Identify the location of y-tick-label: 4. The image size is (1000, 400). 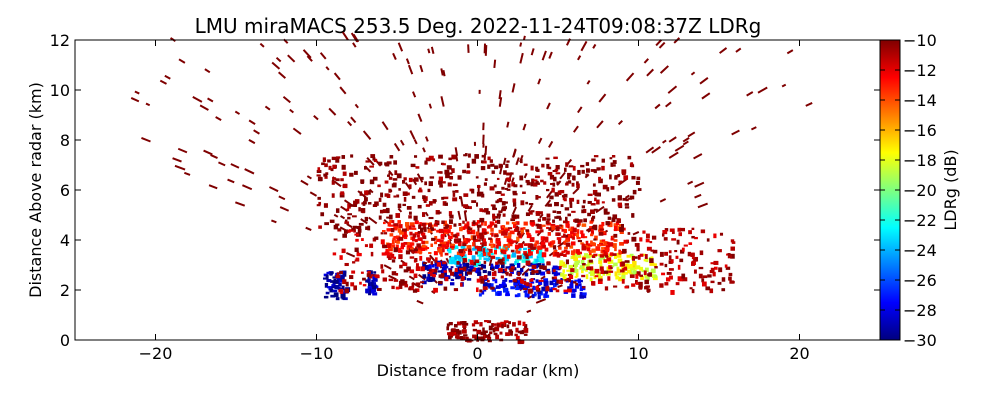
(65, 240).